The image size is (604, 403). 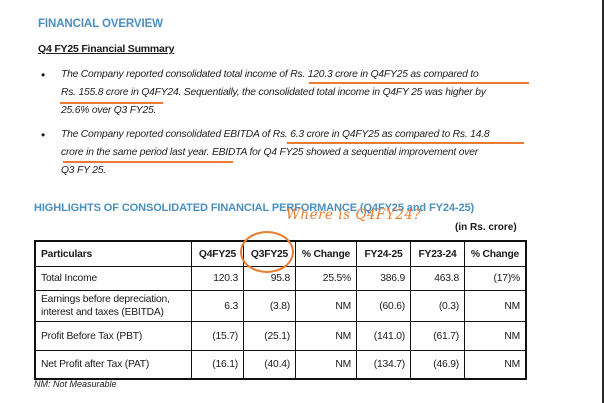 I want to click on cell: (15.7), so click(x=217, y=336).